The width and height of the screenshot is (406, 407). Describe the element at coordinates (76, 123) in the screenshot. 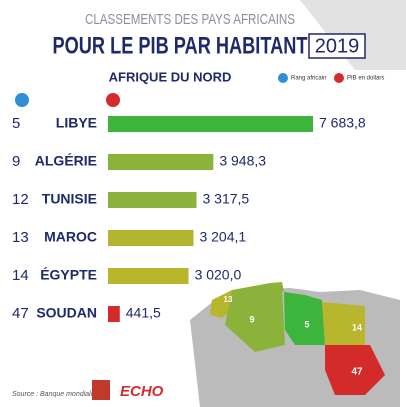

I see `country-label: LIBYE` at that location.